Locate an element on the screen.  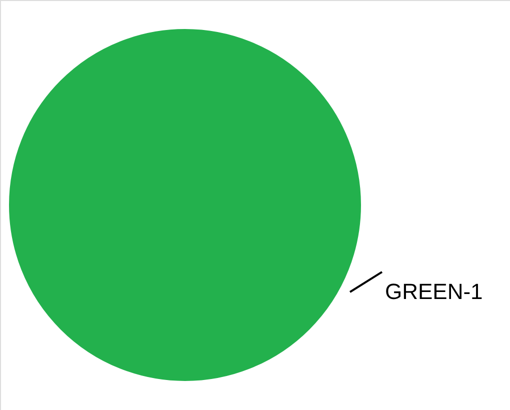
slice-label: GREEN-1 is located at coordinates (434, 291).